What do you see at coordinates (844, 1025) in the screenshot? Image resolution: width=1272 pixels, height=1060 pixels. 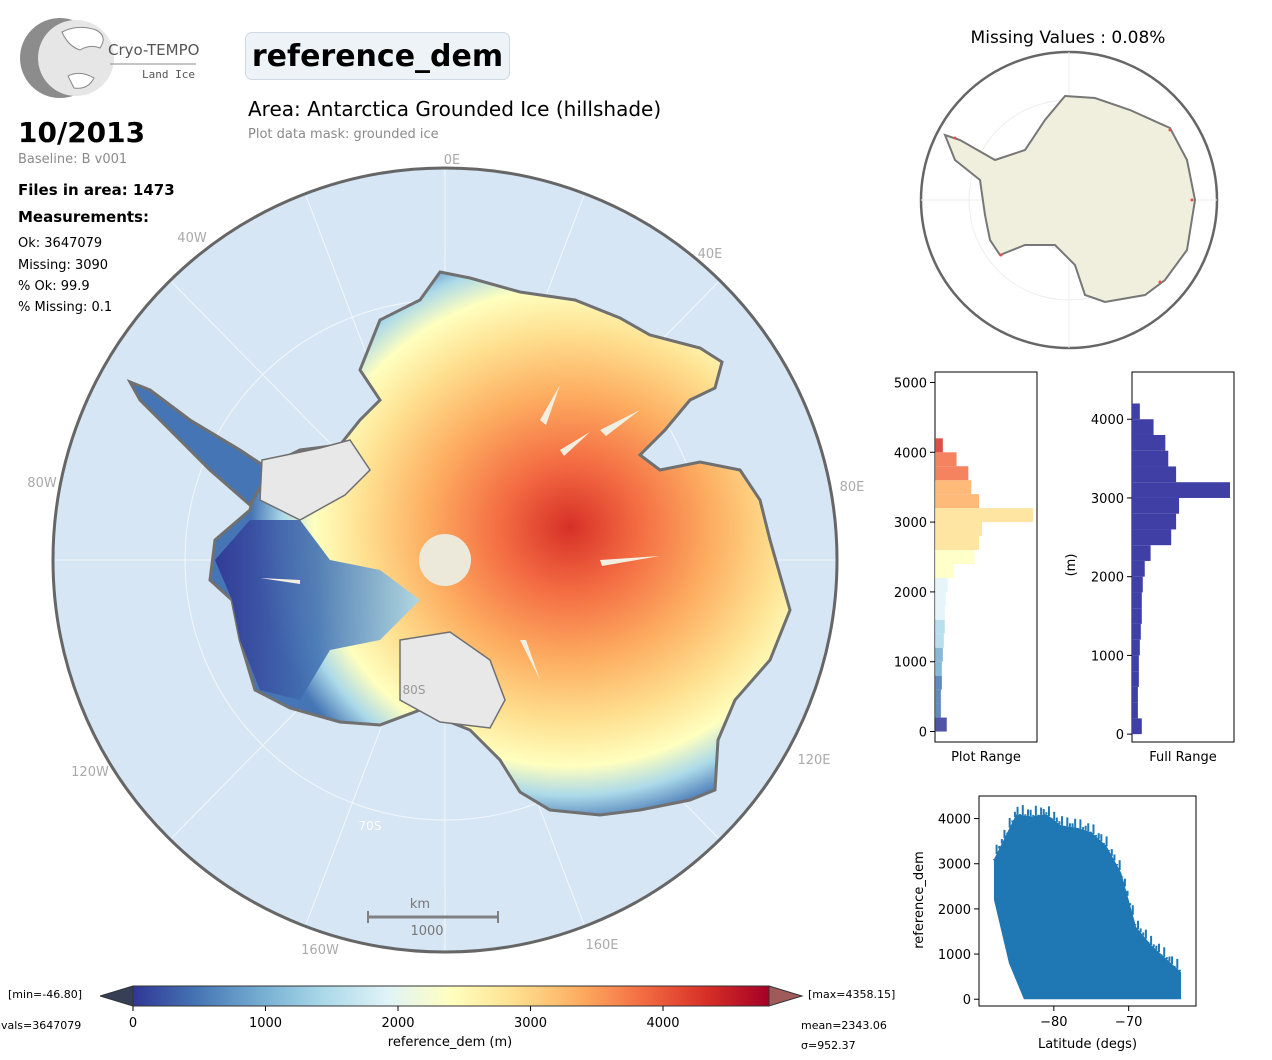 I see `colorbar-mean-label: mean=2343.06` at bounding box center [844, 1025].